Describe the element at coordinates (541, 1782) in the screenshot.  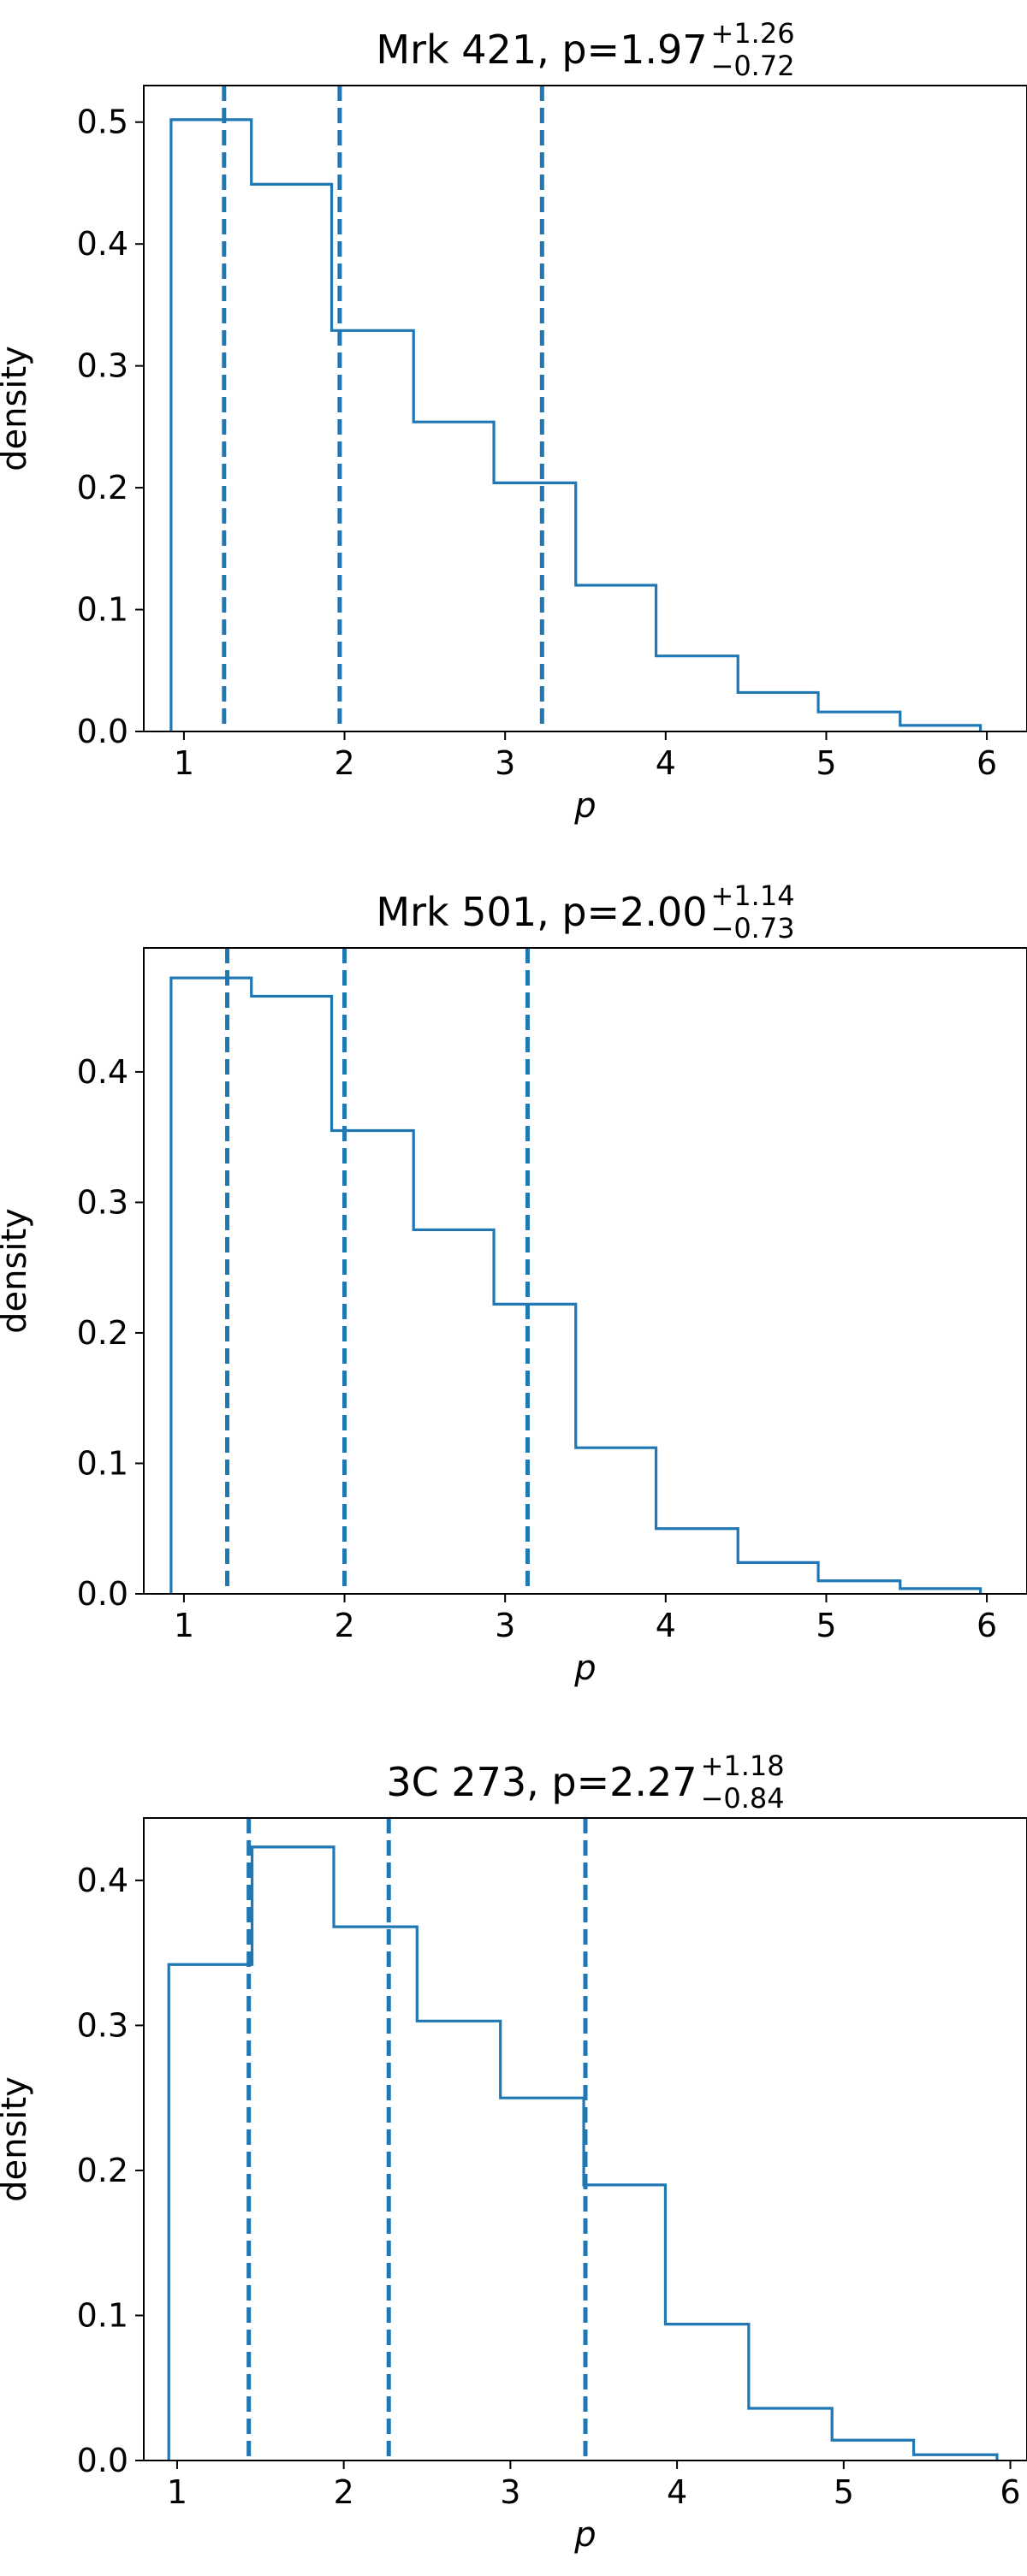
I see `chart-title-main: 3C 273, p=2.27` at that location.